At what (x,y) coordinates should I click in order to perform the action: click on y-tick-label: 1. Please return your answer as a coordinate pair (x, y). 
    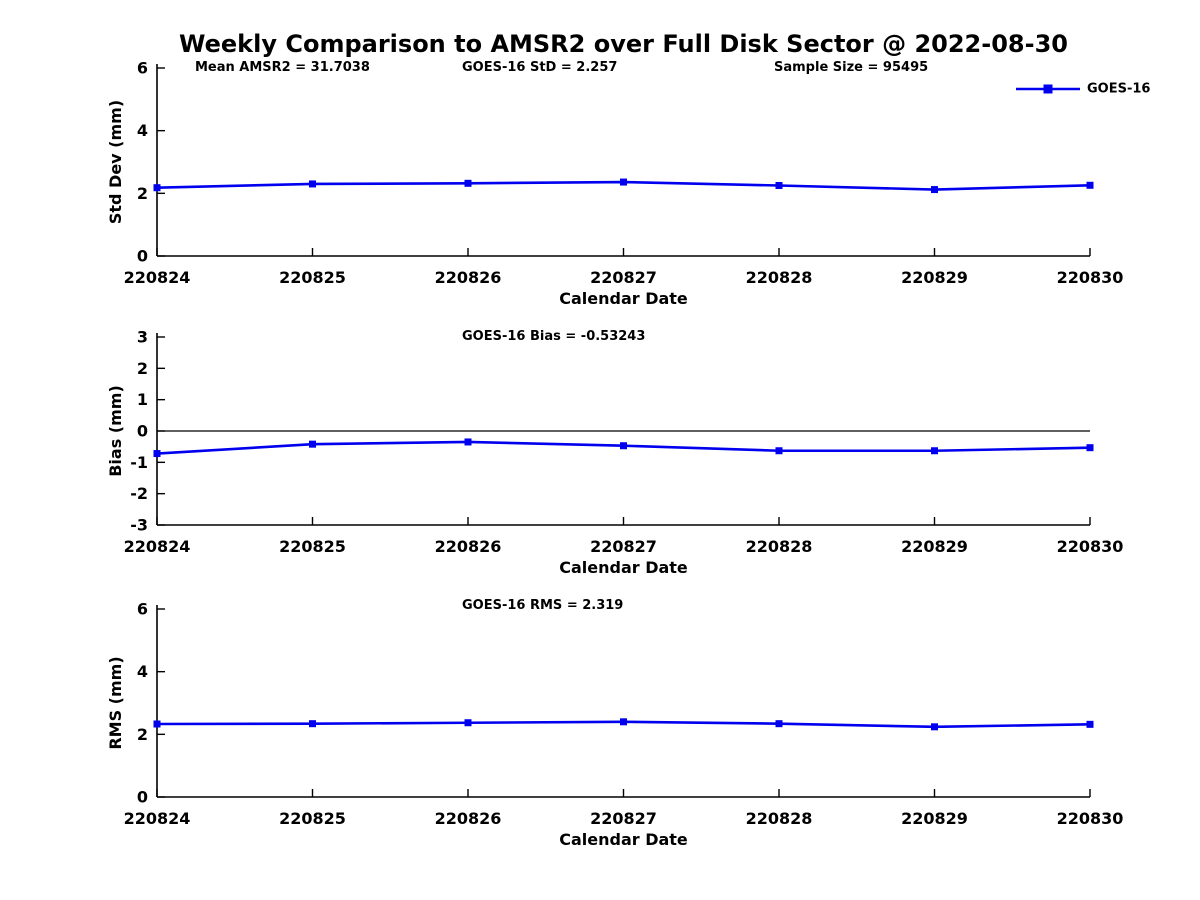
    Looking at the image, I should click on (142, 399).